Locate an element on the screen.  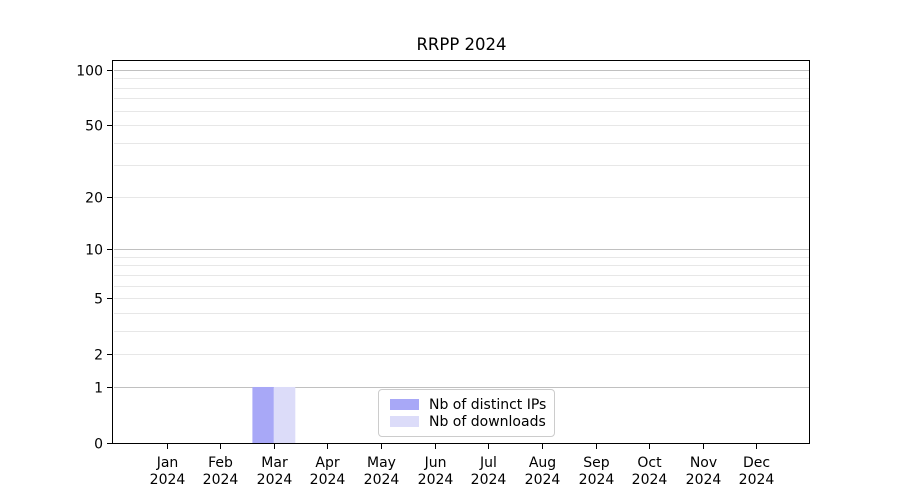
bar-downloads-mar is located at coordinates (284, 414).